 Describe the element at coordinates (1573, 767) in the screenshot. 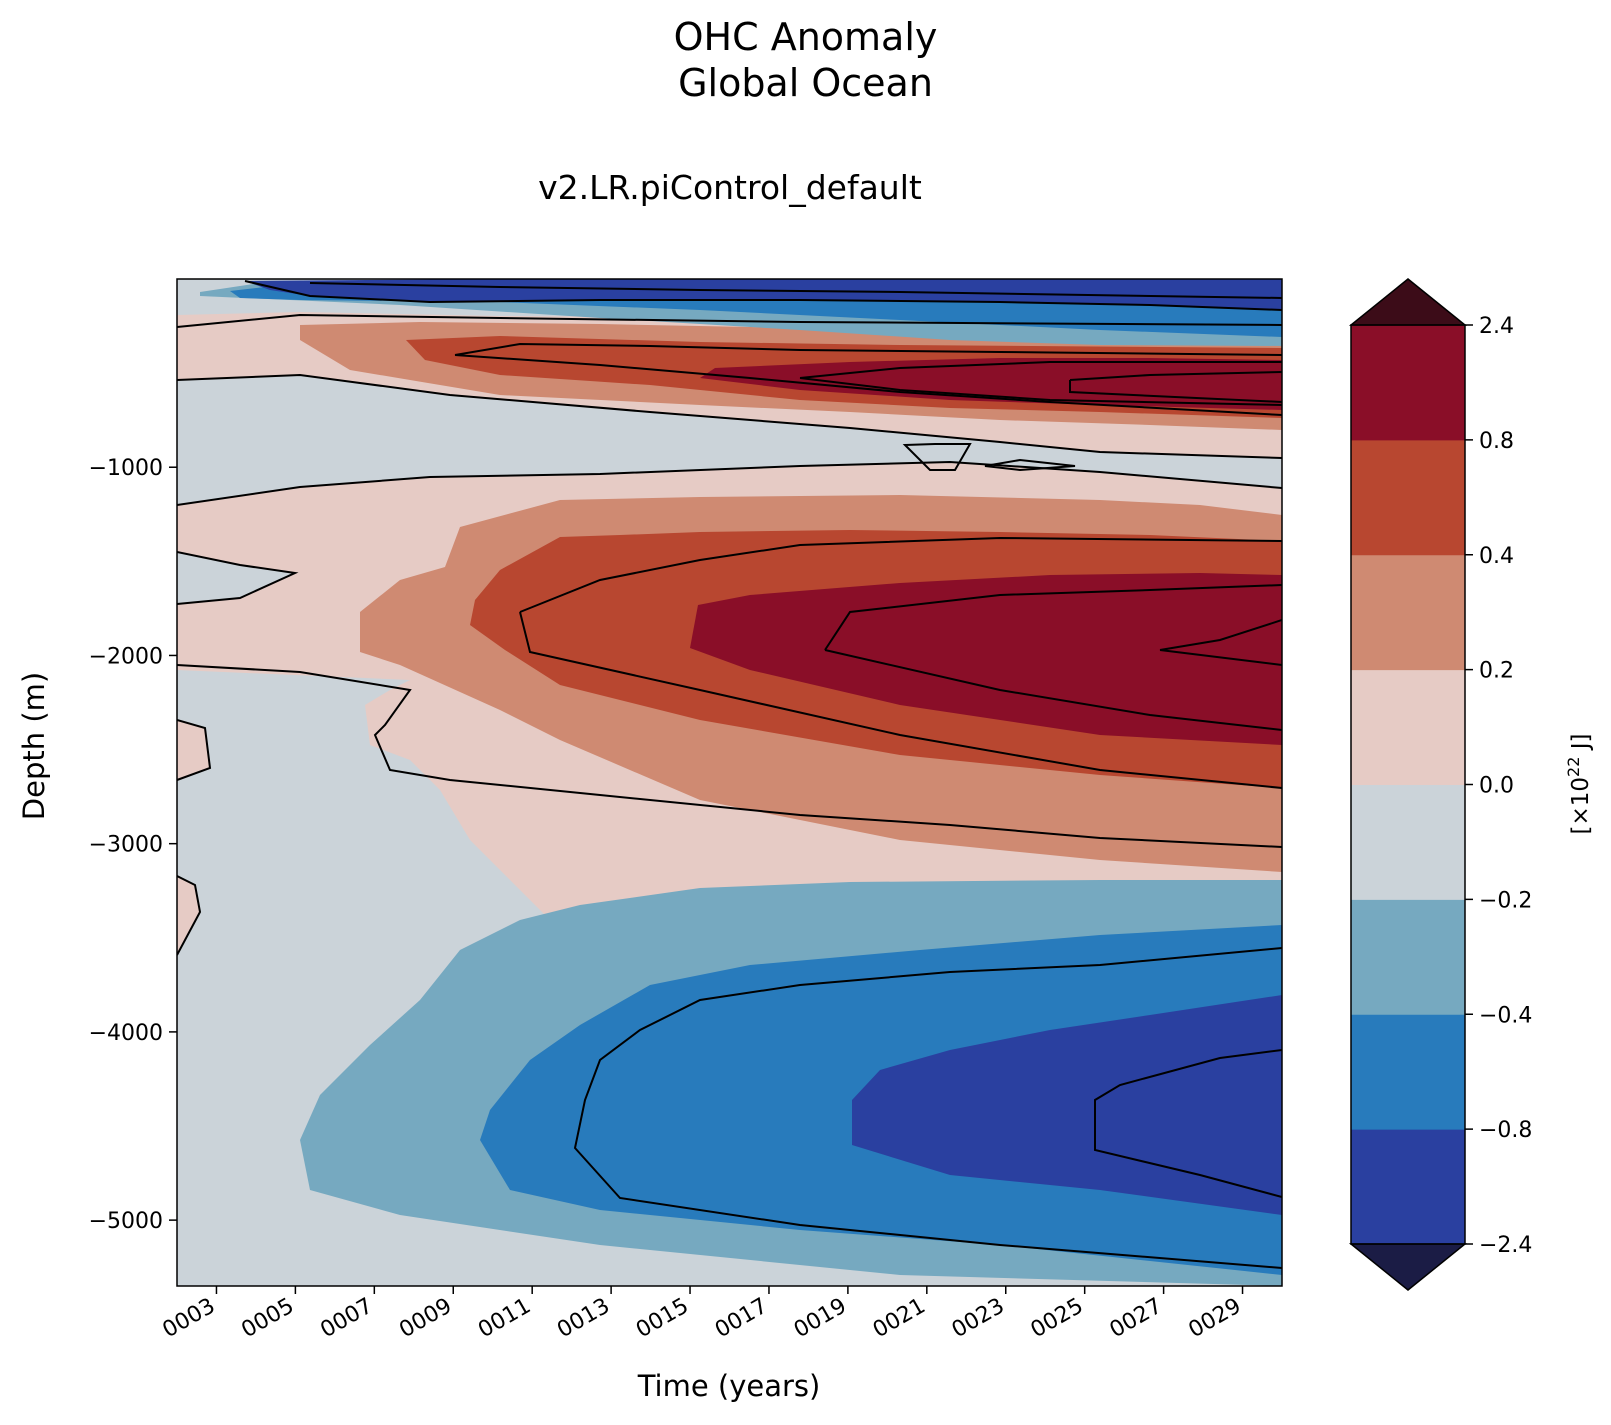

I see `colorbar-label-exponent: 22` at that location.